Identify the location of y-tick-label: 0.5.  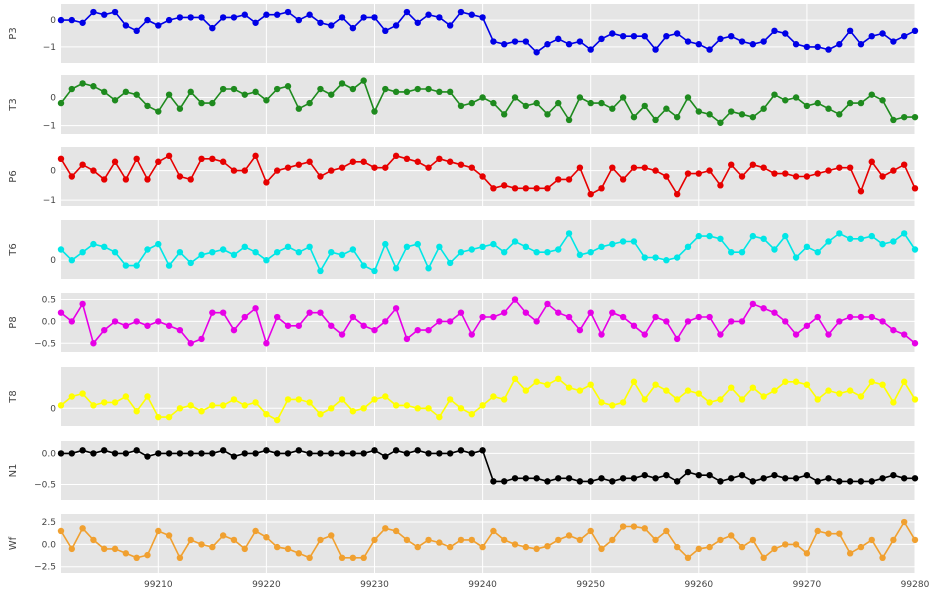
(49, 301).